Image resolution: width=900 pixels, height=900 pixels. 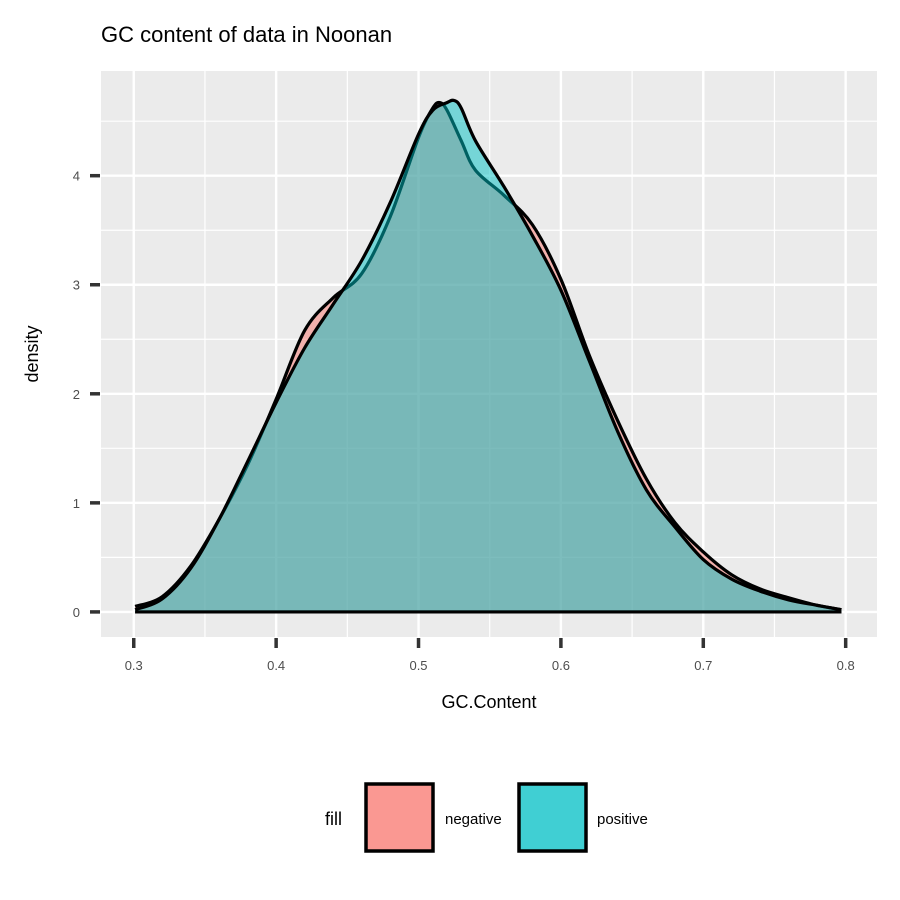 I want to click on legend: fill negative positive, so click(x=486, y=817).